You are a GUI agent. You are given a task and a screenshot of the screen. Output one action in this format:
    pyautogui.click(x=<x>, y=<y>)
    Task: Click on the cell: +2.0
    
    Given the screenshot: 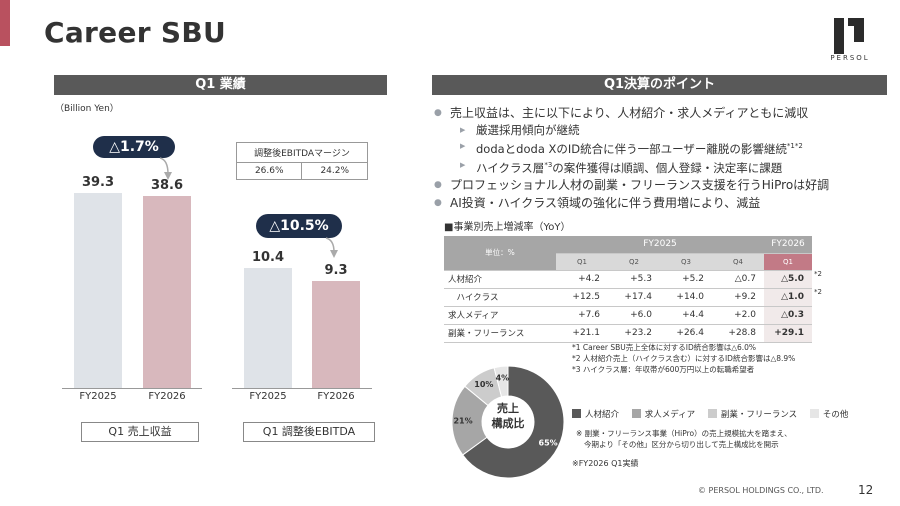 What is the action you would take?
    pyautogui.click(x=738, y=315)
    